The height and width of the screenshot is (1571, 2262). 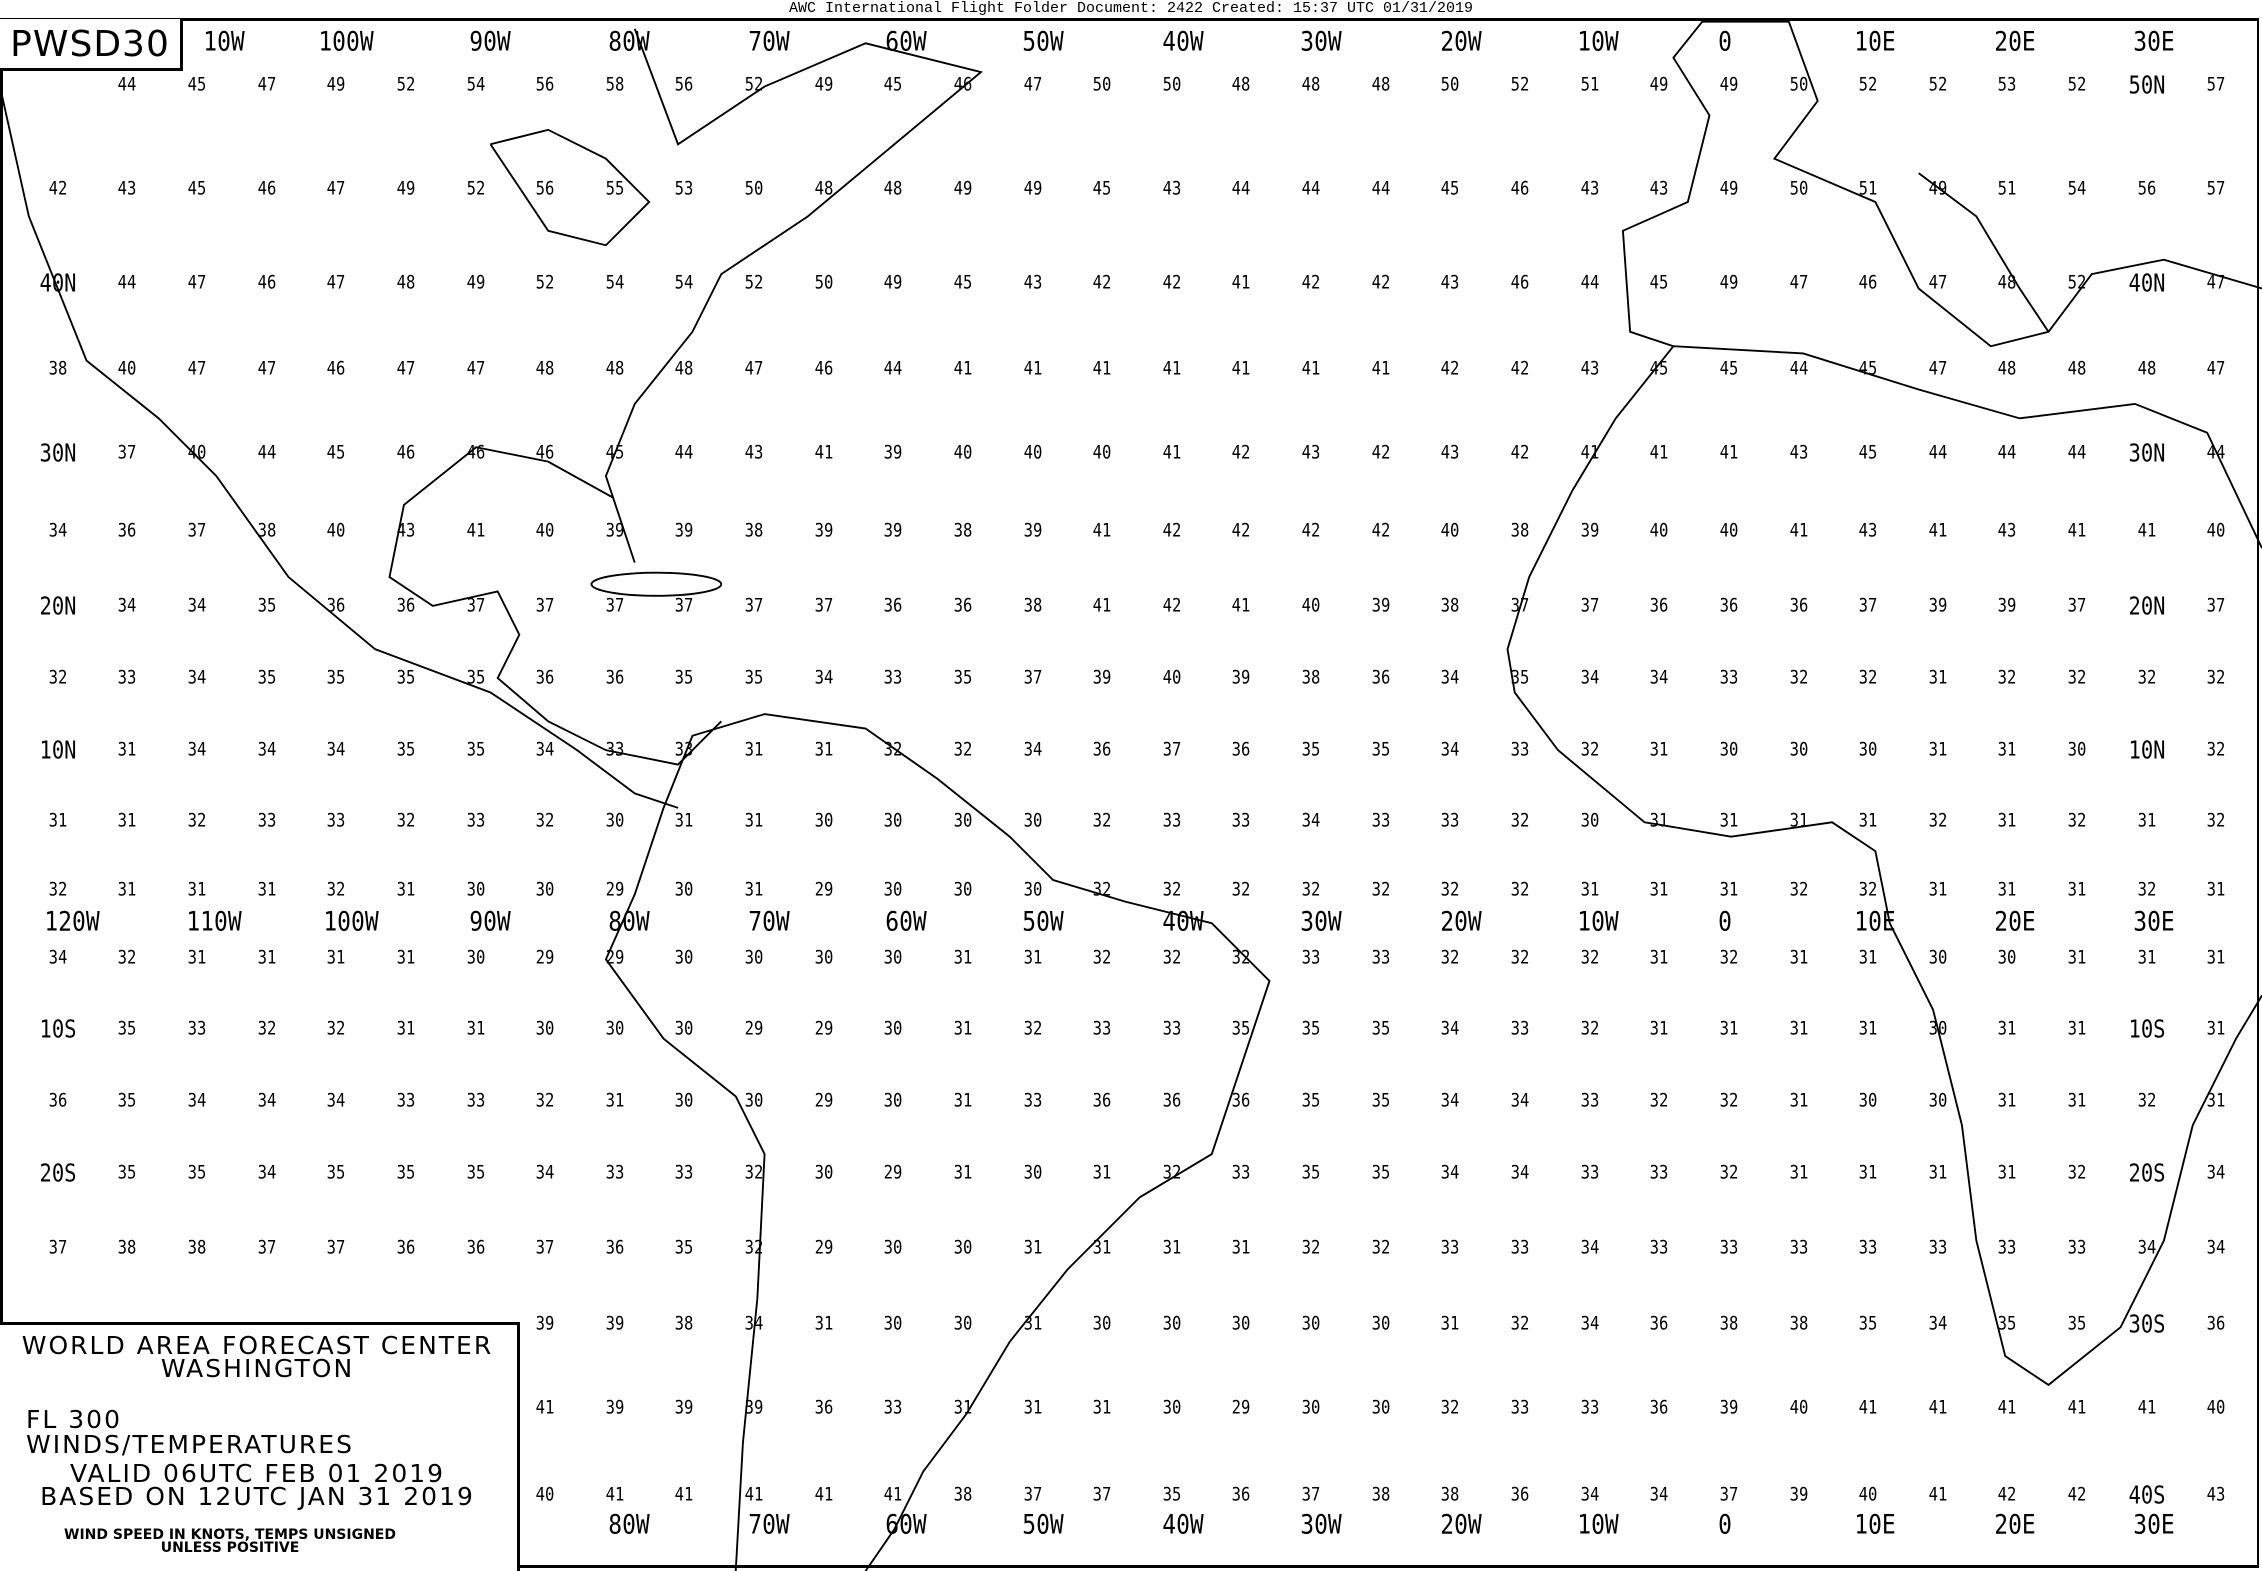 I want to click on temperature-value: 39, so click(x=1938, y=605).